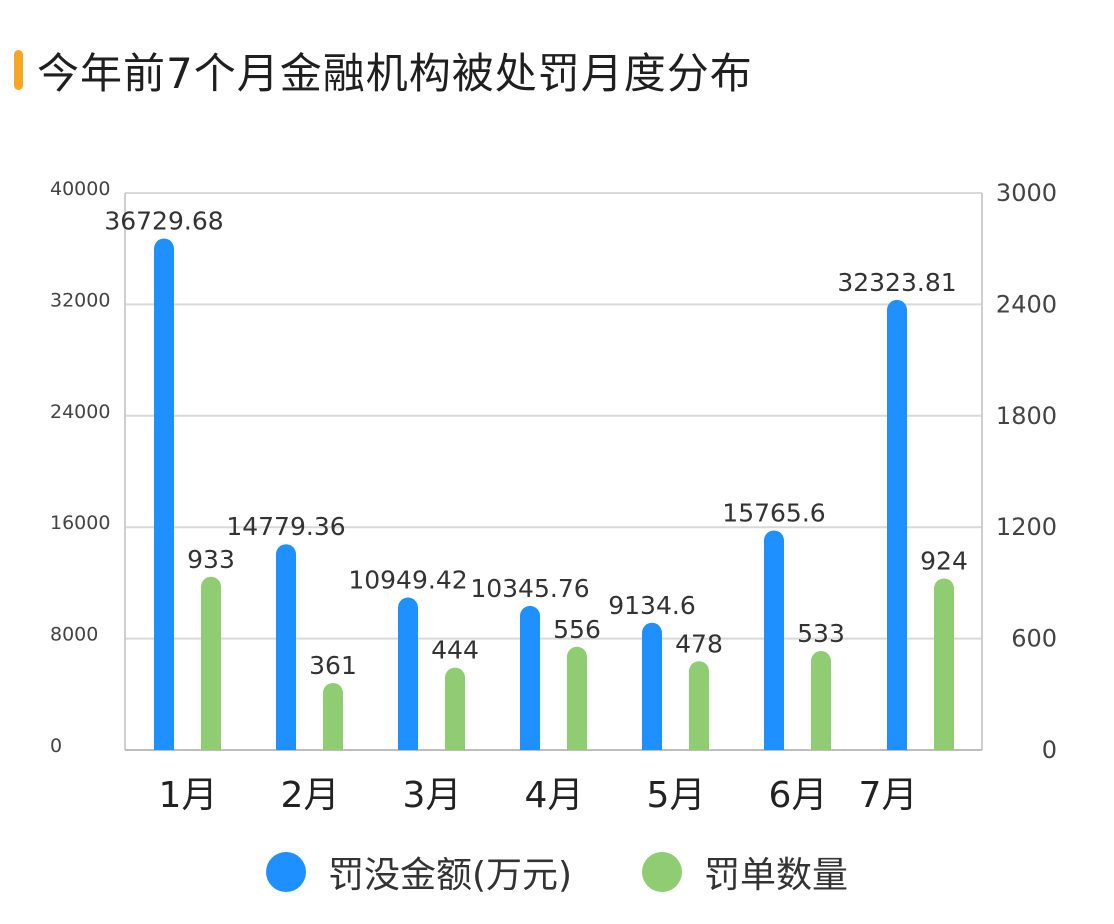 Image resolution: width=1114 pixels, height=924 pixels. Describe the element at coordinates (944, 560) in the screenshot. I see `data-label-count: 924` at that location.